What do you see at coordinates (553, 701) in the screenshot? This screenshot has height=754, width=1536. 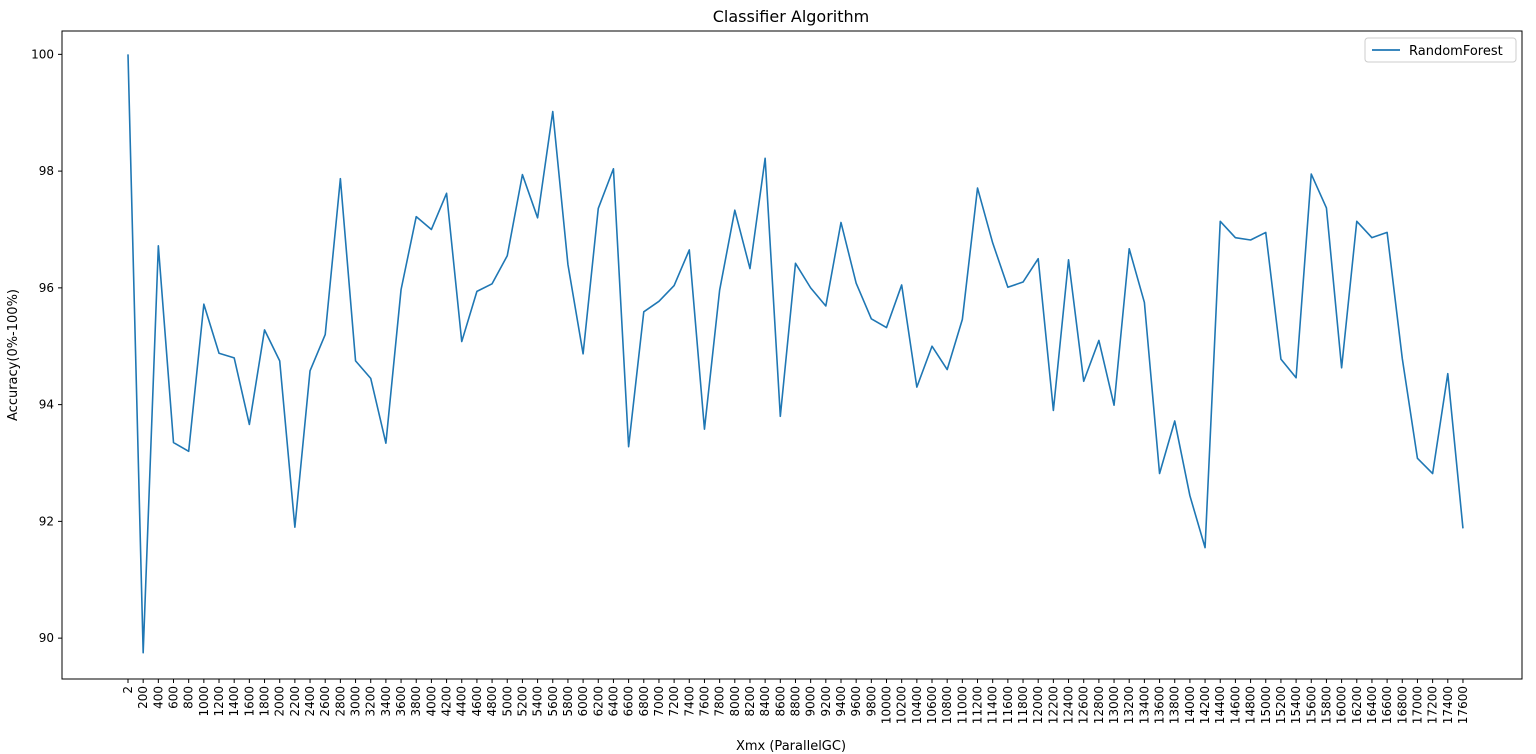 I see `x-tick-label: 5600` at bounding box center [553, 701].